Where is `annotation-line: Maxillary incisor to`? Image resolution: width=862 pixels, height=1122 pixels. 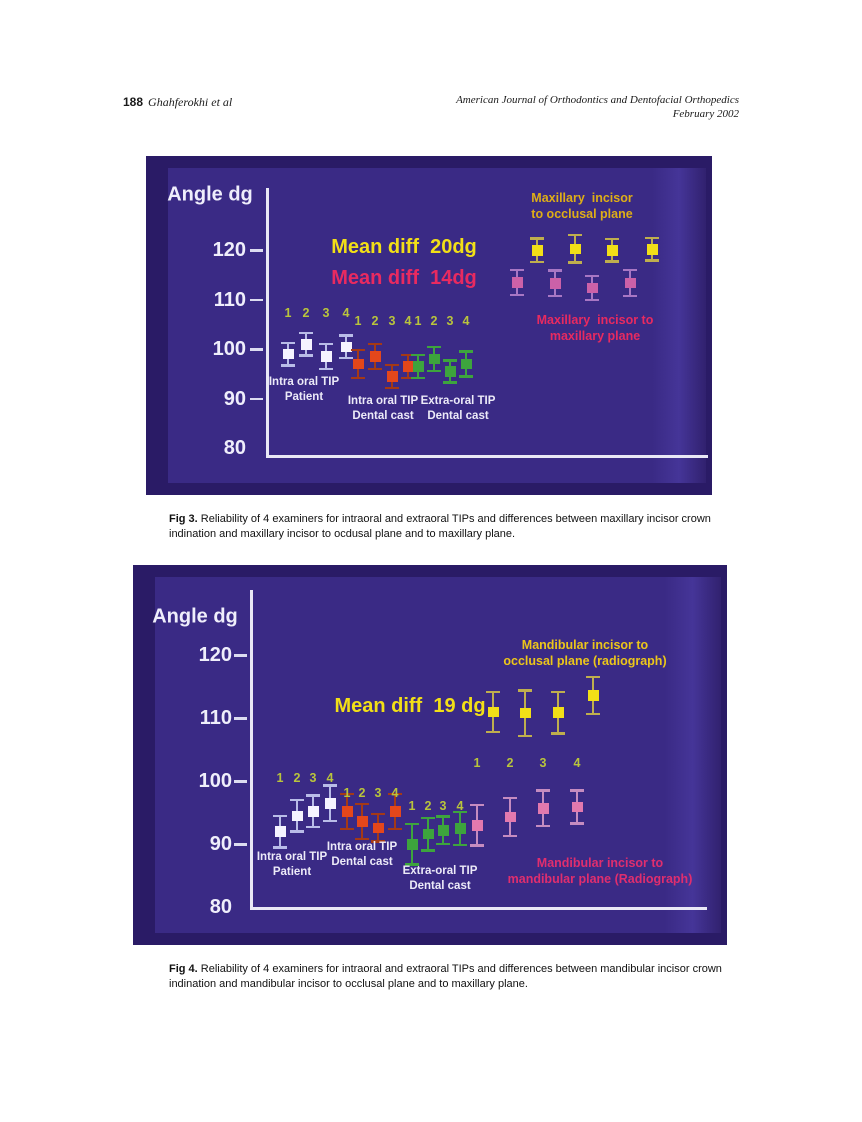
annotation-line: Maxillary incisor to is located at coordinates (595, 319).